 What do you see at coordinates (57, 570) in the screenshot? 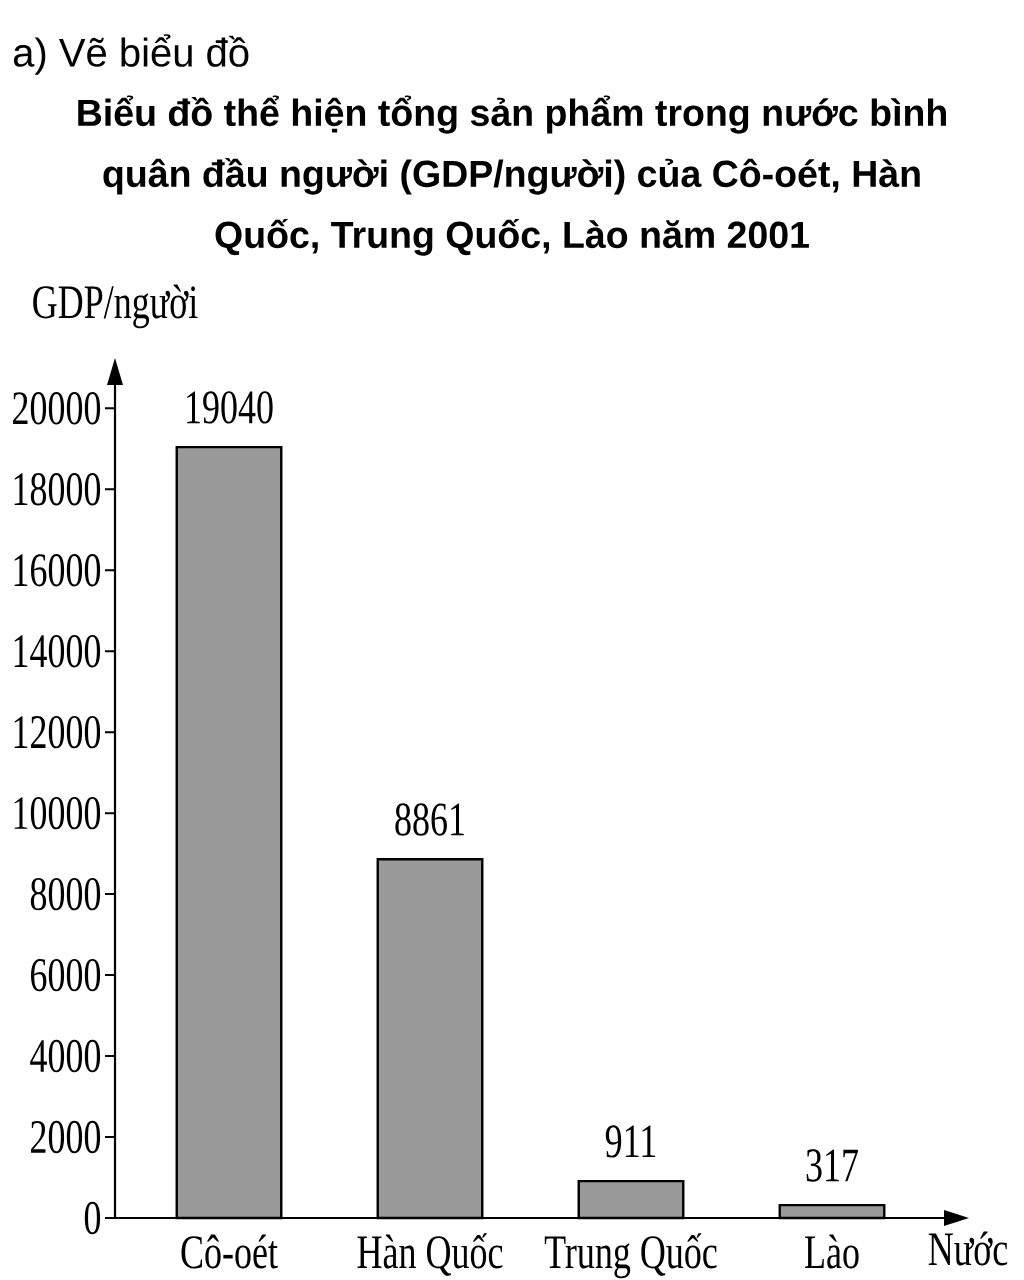
I see `y-tick-label: 16000` at bounding box center [57, 570].